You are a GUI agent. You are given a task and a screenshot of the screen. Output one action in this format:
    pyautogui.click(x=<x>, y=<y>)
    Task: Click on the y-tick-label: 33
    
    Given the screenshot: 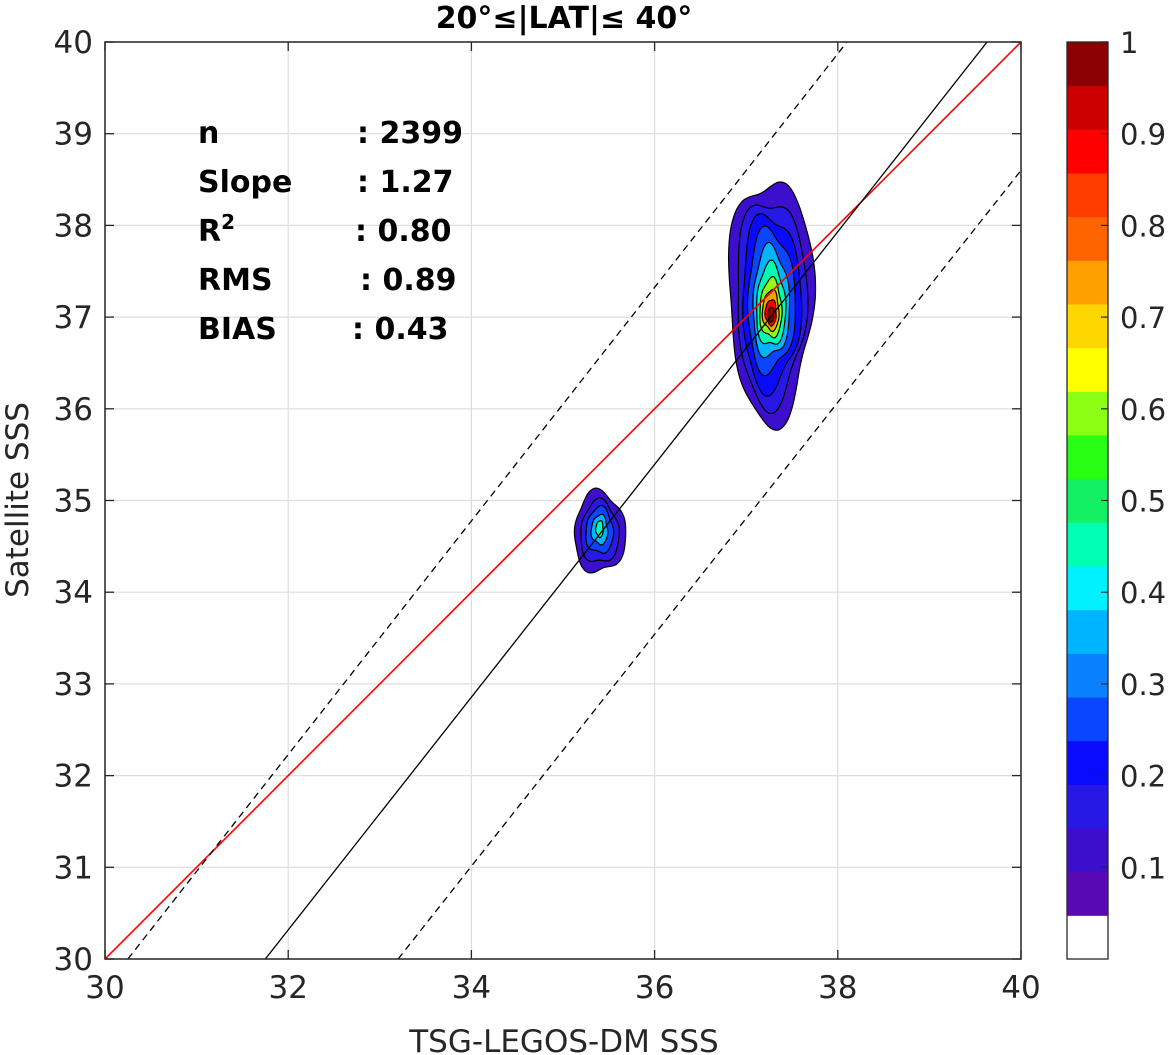 What is the action you would take?
    pyautogui.click(x=73, y=685)
    